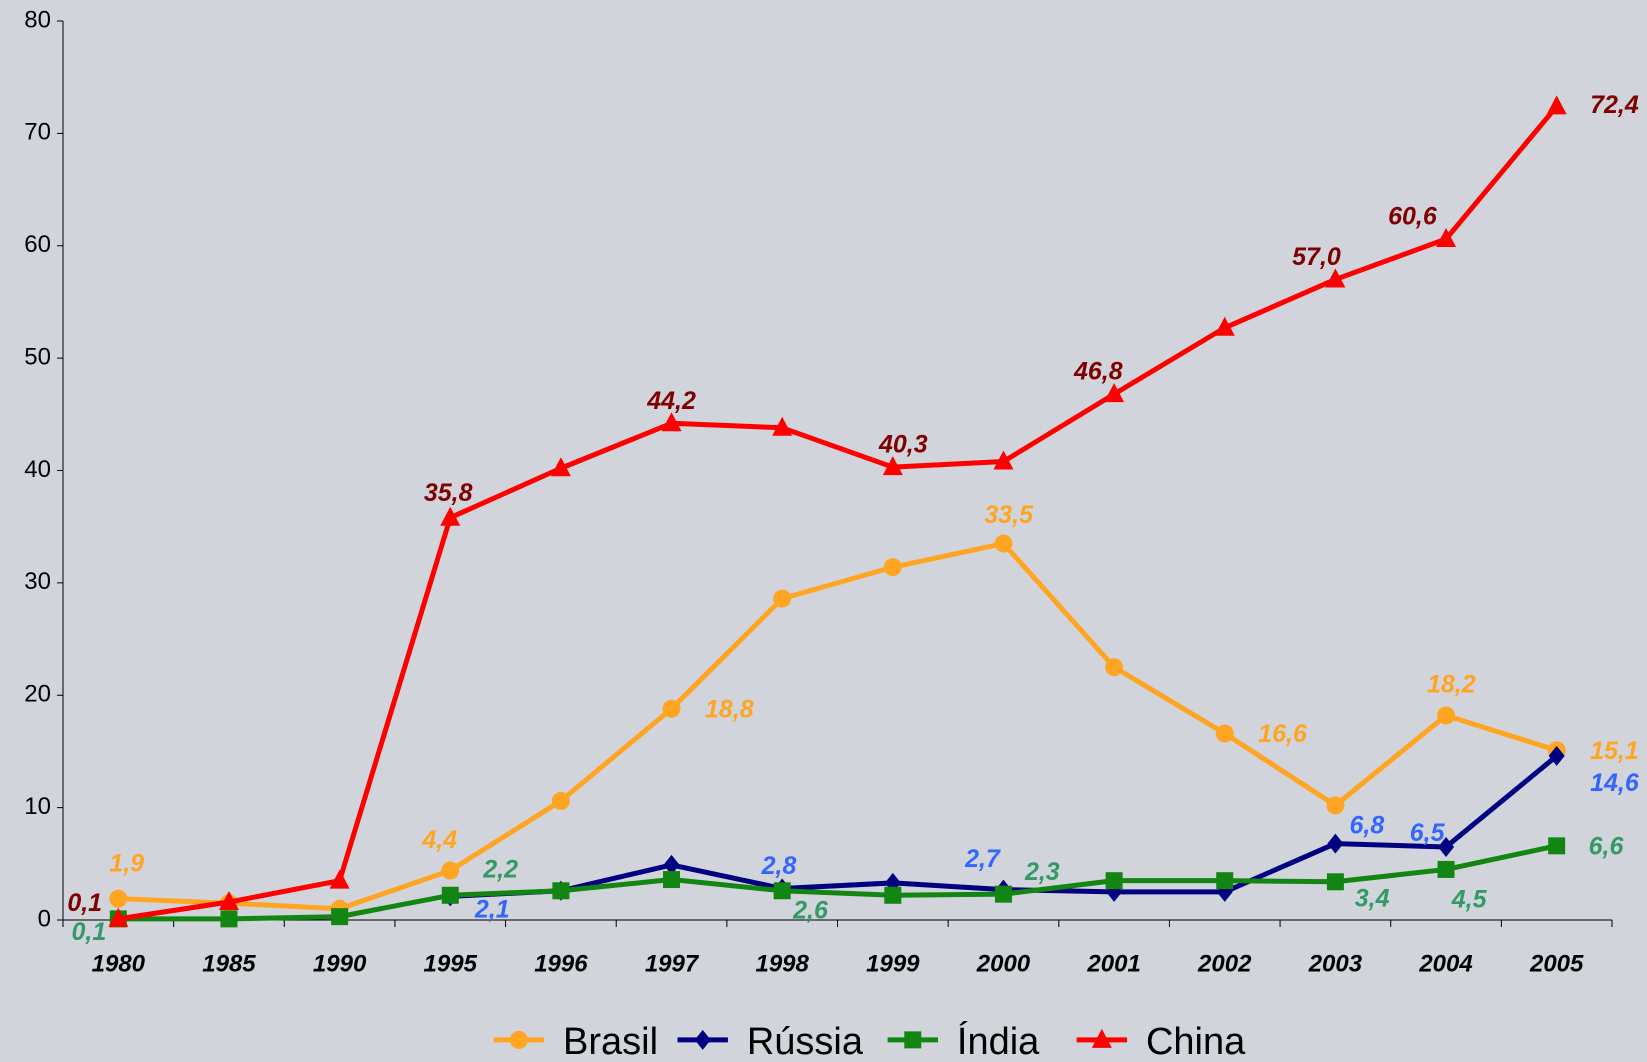  What do you see at coordinates (44, 918) in the screenshot?
I see `y-tick-label: 0` at bounding box center [44, 918].